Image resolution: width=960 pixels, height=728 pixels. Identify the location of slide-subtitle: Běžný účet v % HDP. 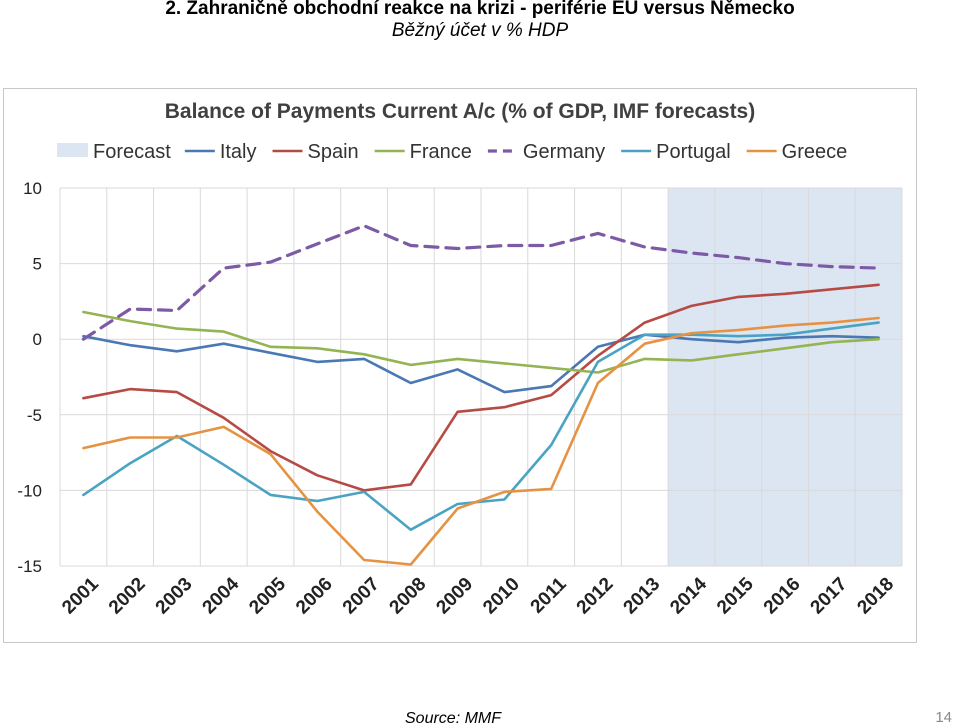
(480, 30).